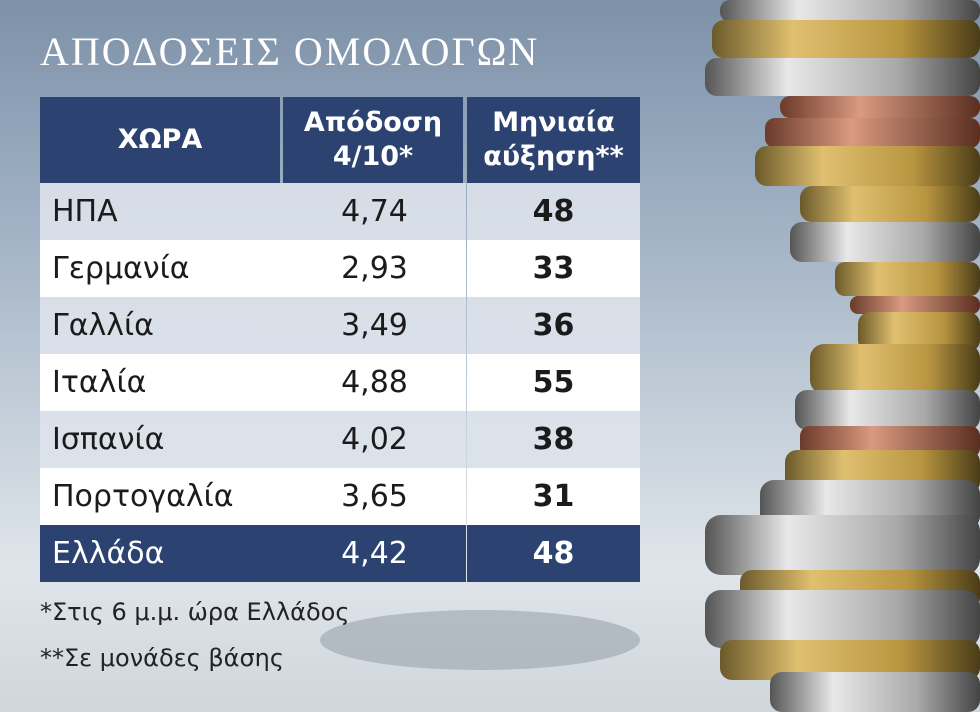  I want to click on monthly-increase: 38, so click(553, 439).